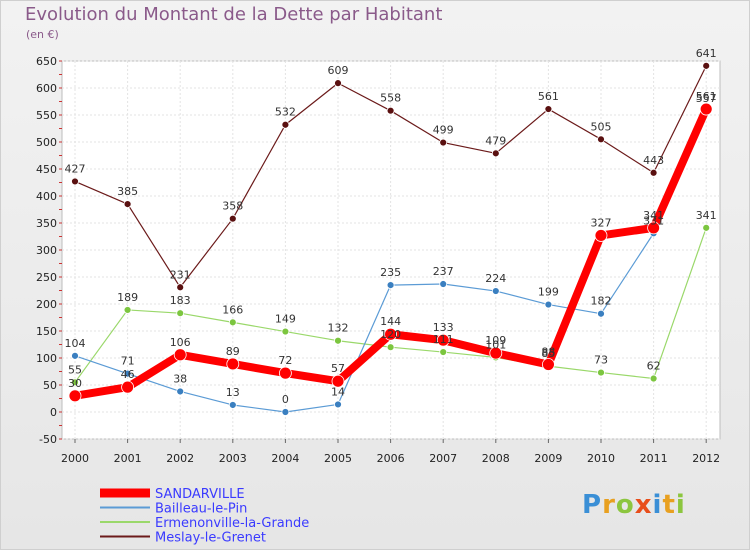  What do you see at coordinates (390, 272) in the screenshot?
I see `data-label: 235` at bounding box center [390, 272].